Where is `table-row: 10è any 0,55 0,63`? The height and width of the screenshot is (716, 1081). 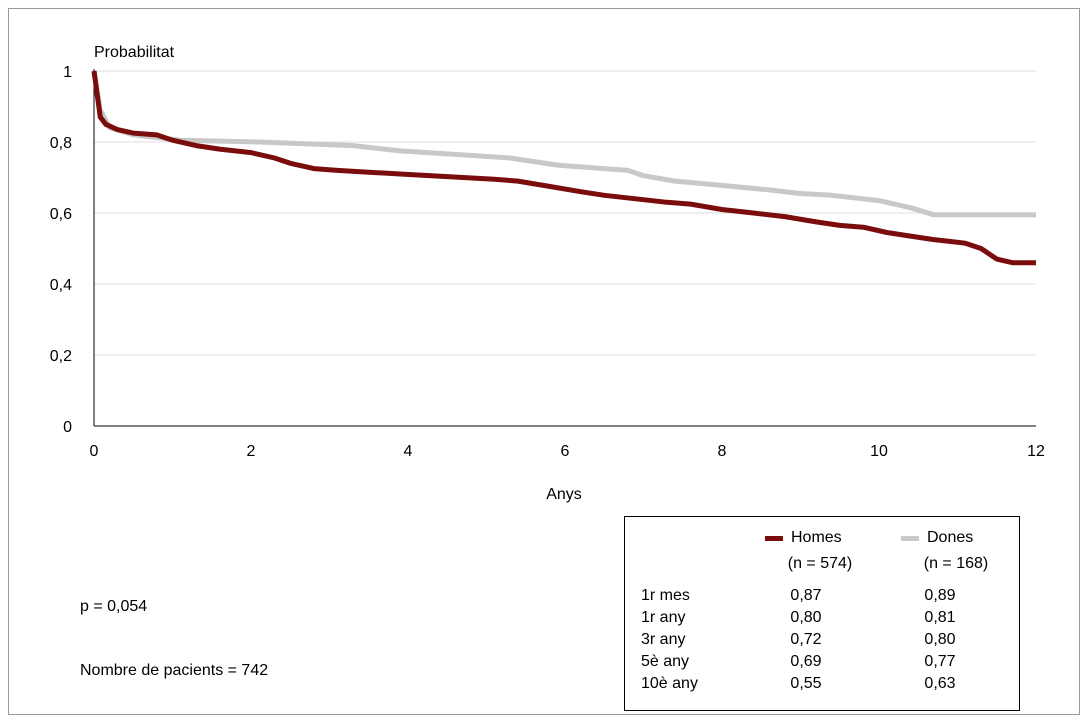 table-row: 10è any 0,55 0,63 is located at coordinates (822, 686).